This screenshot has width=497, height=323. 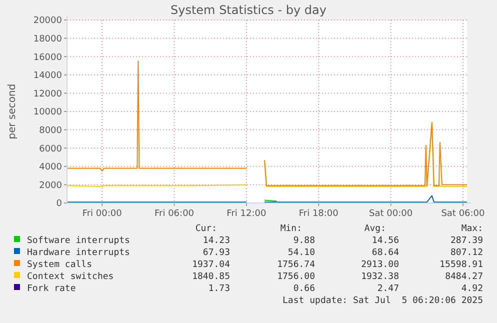 I want to click on text: 287.39, so click(x=466, y=241).